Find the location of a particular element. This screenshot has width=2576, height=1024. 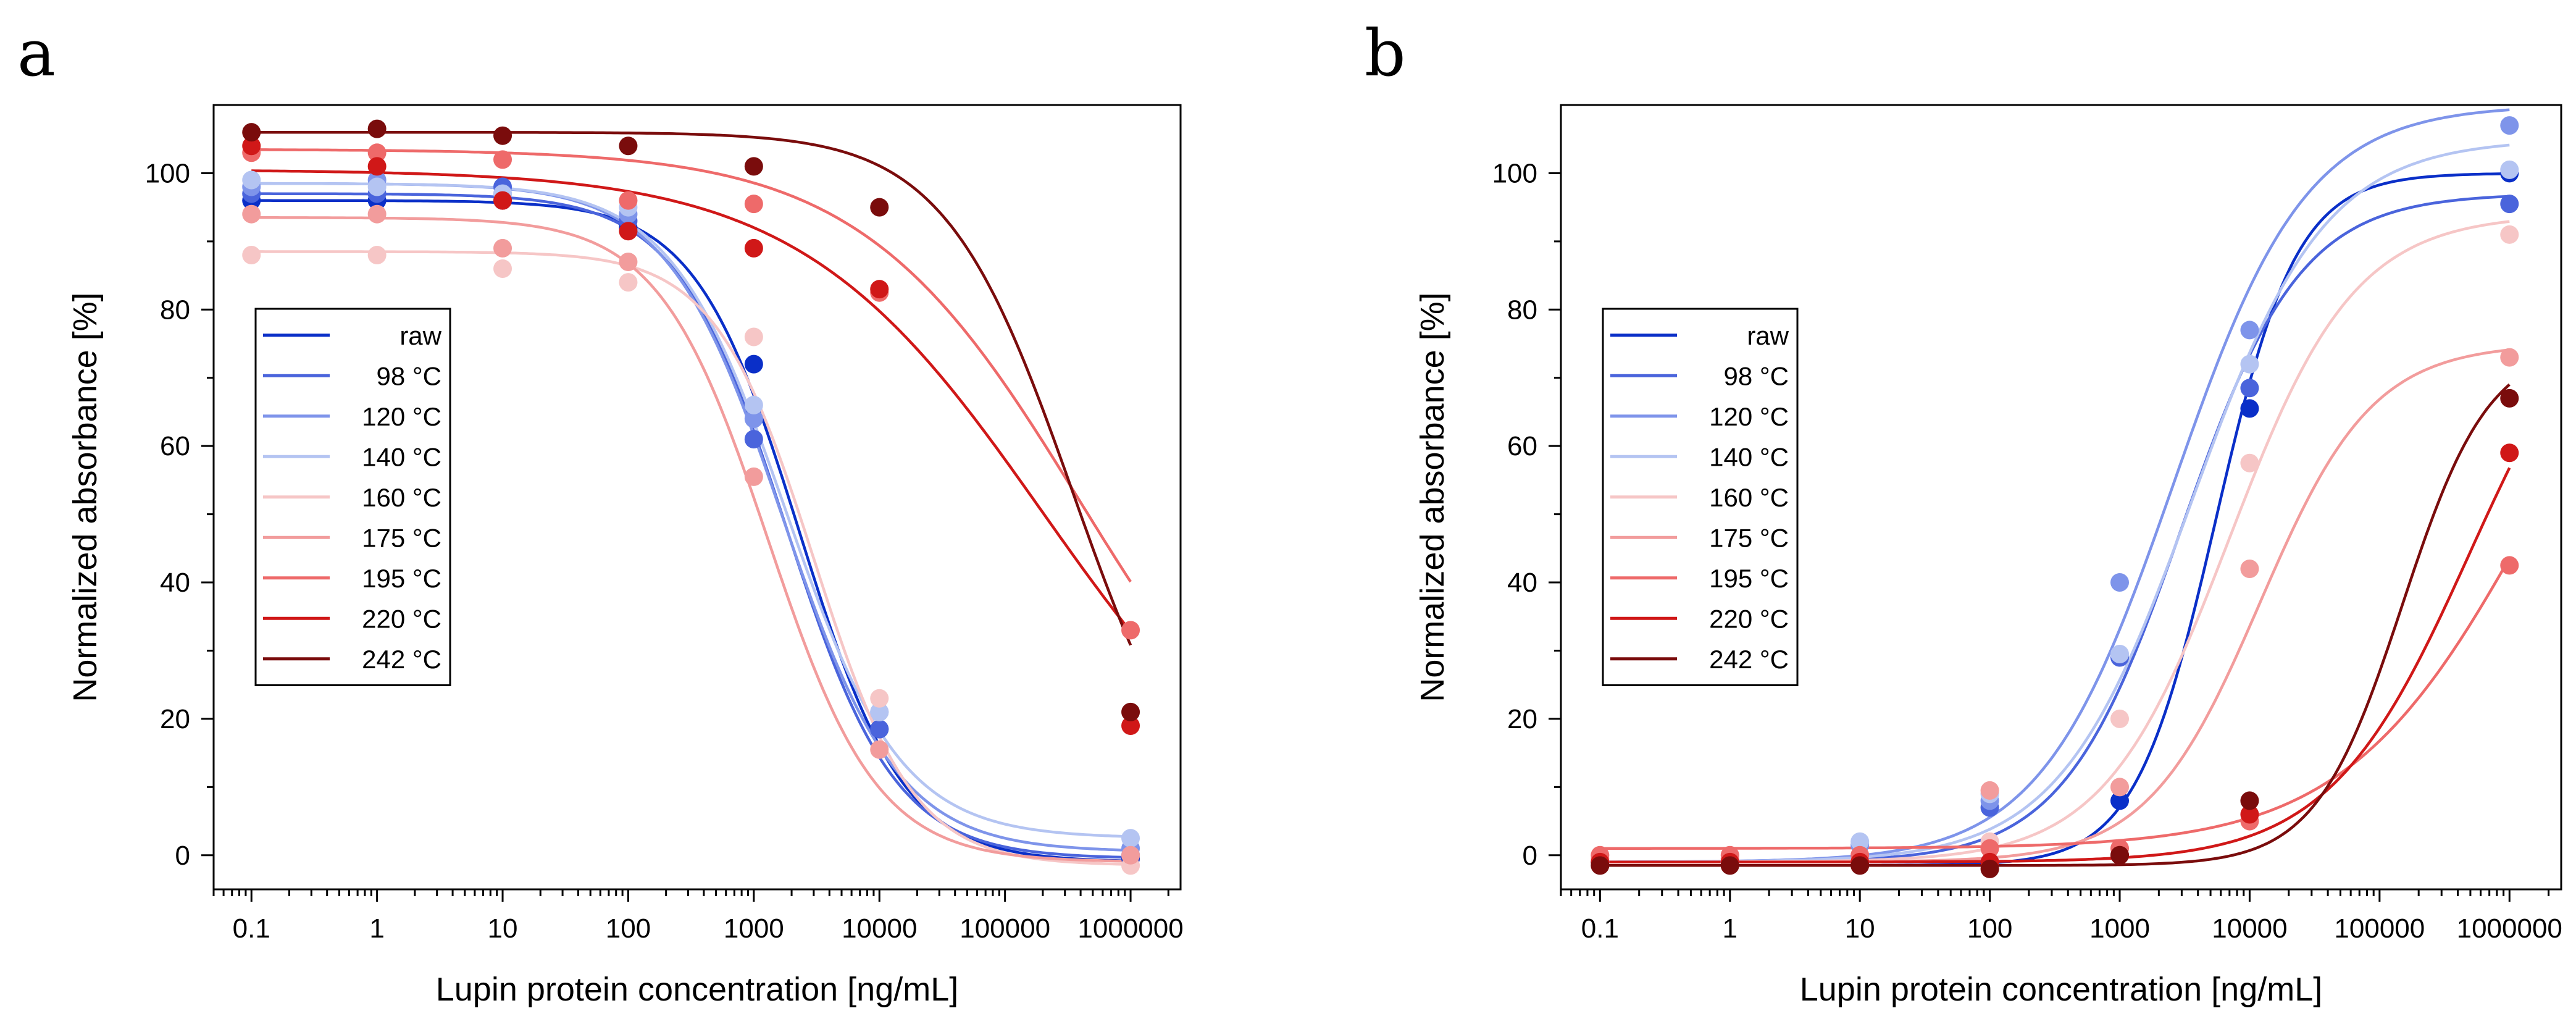

panel-letter-b: b is located at coordinates (1386, 53).